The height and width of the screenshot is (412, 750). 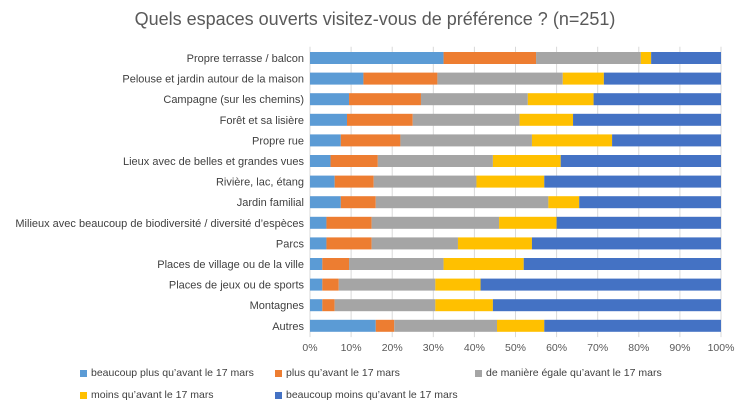 I want to click on x-tick-label: 100%, so click(x=721, y=348).